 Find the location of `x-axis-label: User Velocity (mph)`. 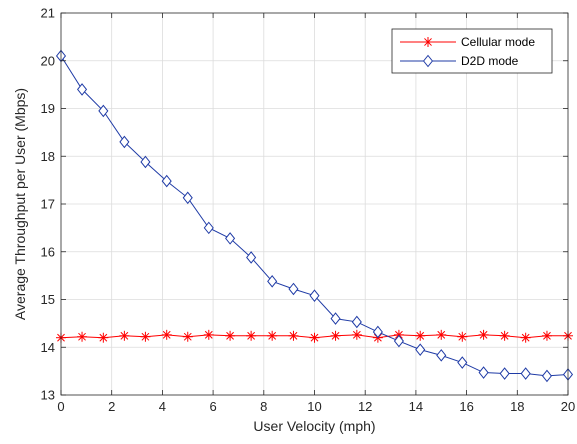

x-axis-label: User Velocity (mph) is located at coordinates (314, 426).